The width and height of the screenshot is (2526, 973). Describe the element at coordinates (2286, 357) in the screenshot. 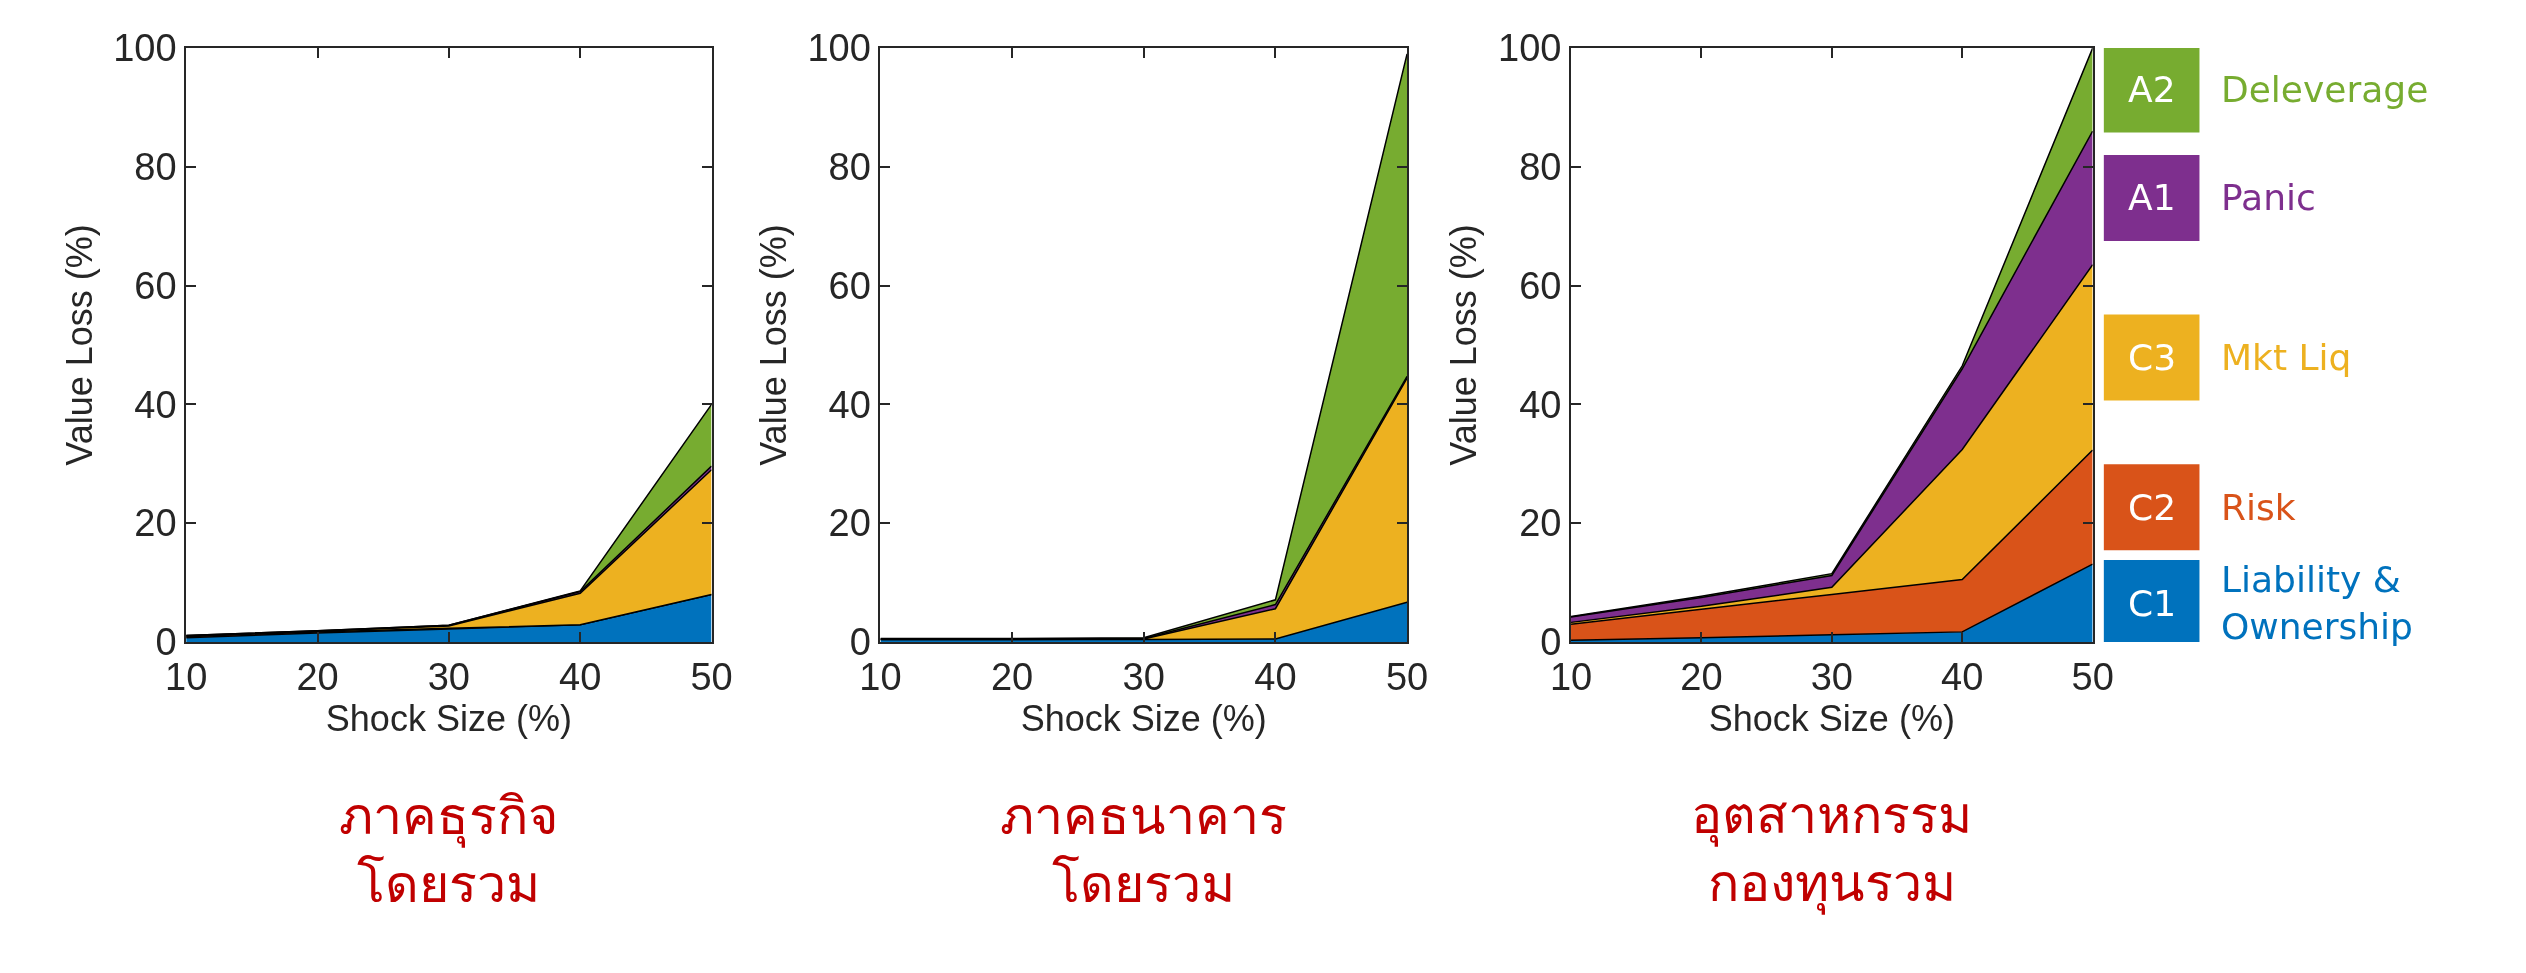

I see `legend-label: Mkt Liq` at that location.